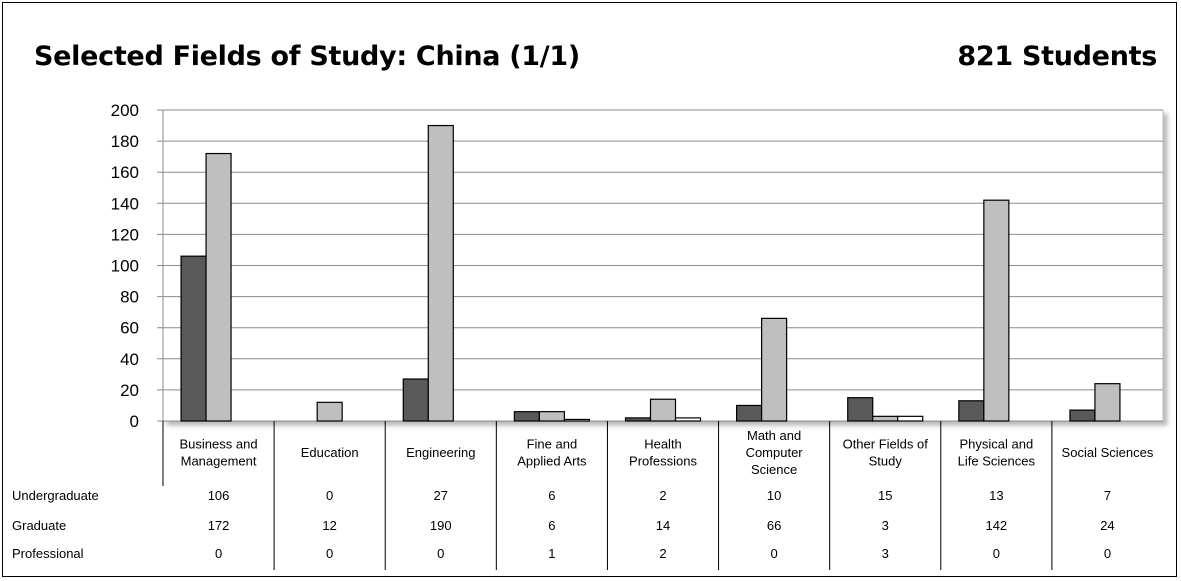 This screenshot has width=1181, height=581. I want to click on data-label: 12, so click(329, 525).